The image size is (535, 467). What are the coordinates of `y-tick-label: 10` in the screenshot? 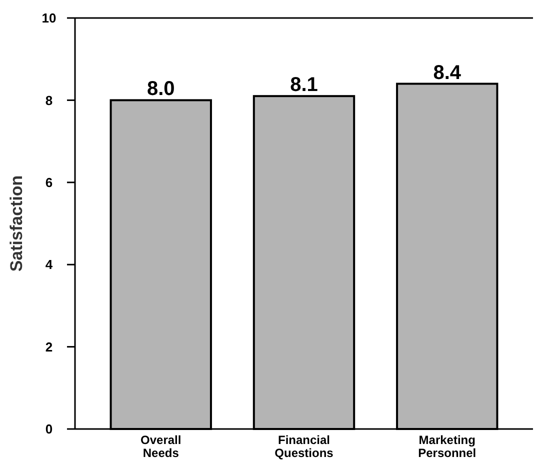 It's located at (49, 18).